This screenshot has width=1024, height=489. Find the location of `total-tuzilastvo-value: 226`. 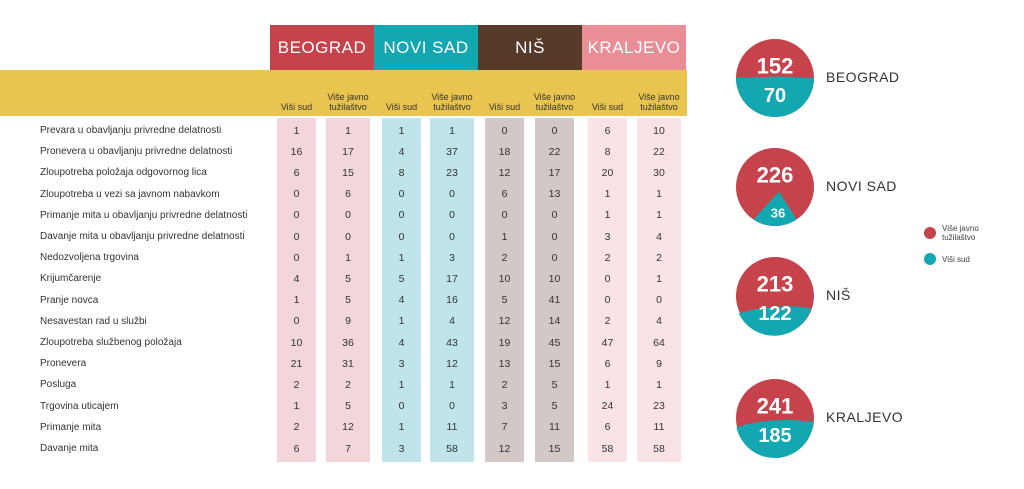

total-tuzilastvo-value: 226 is located at coordinates (775, 174).